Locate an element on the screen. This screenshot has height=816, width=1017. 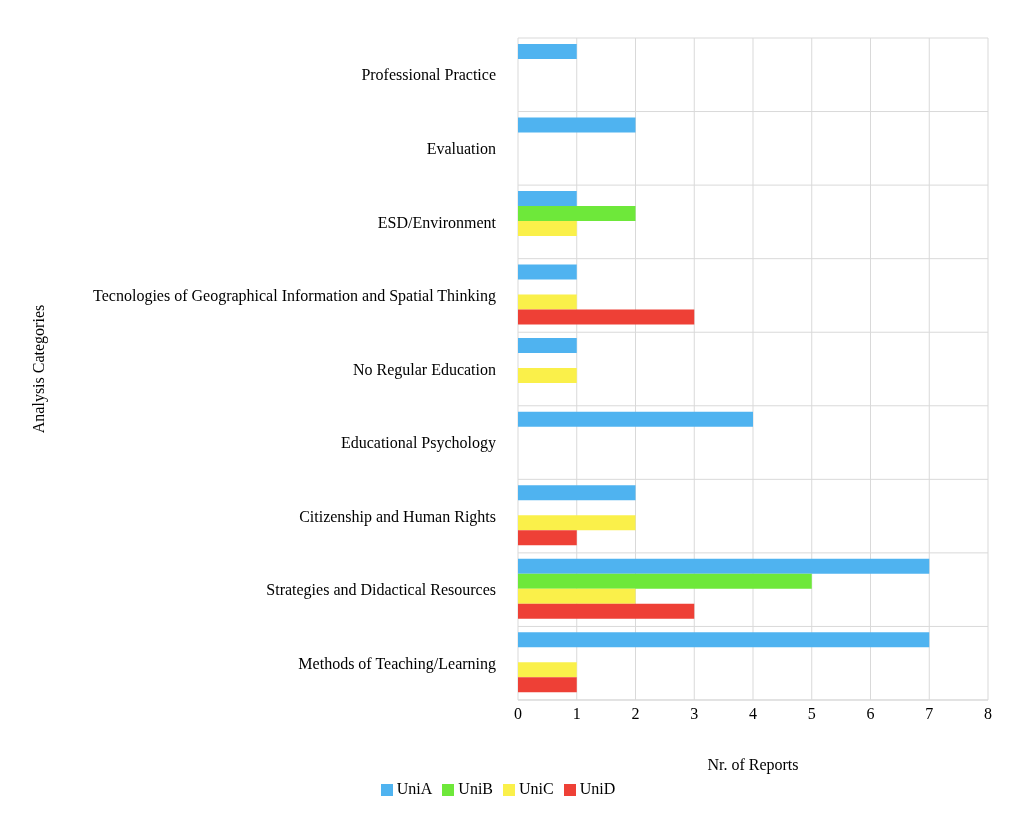
x-tick-label: 3 is located at coordinates (694, 714).